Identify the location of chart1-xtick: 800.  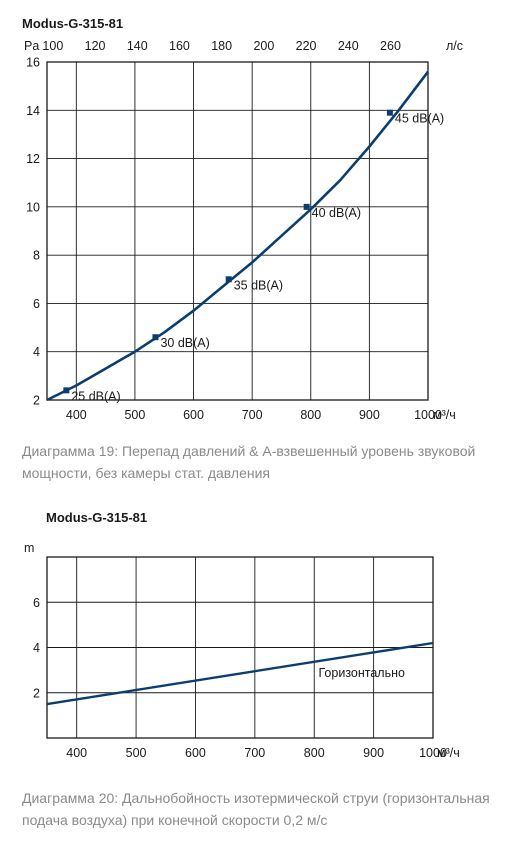
(310, 415).